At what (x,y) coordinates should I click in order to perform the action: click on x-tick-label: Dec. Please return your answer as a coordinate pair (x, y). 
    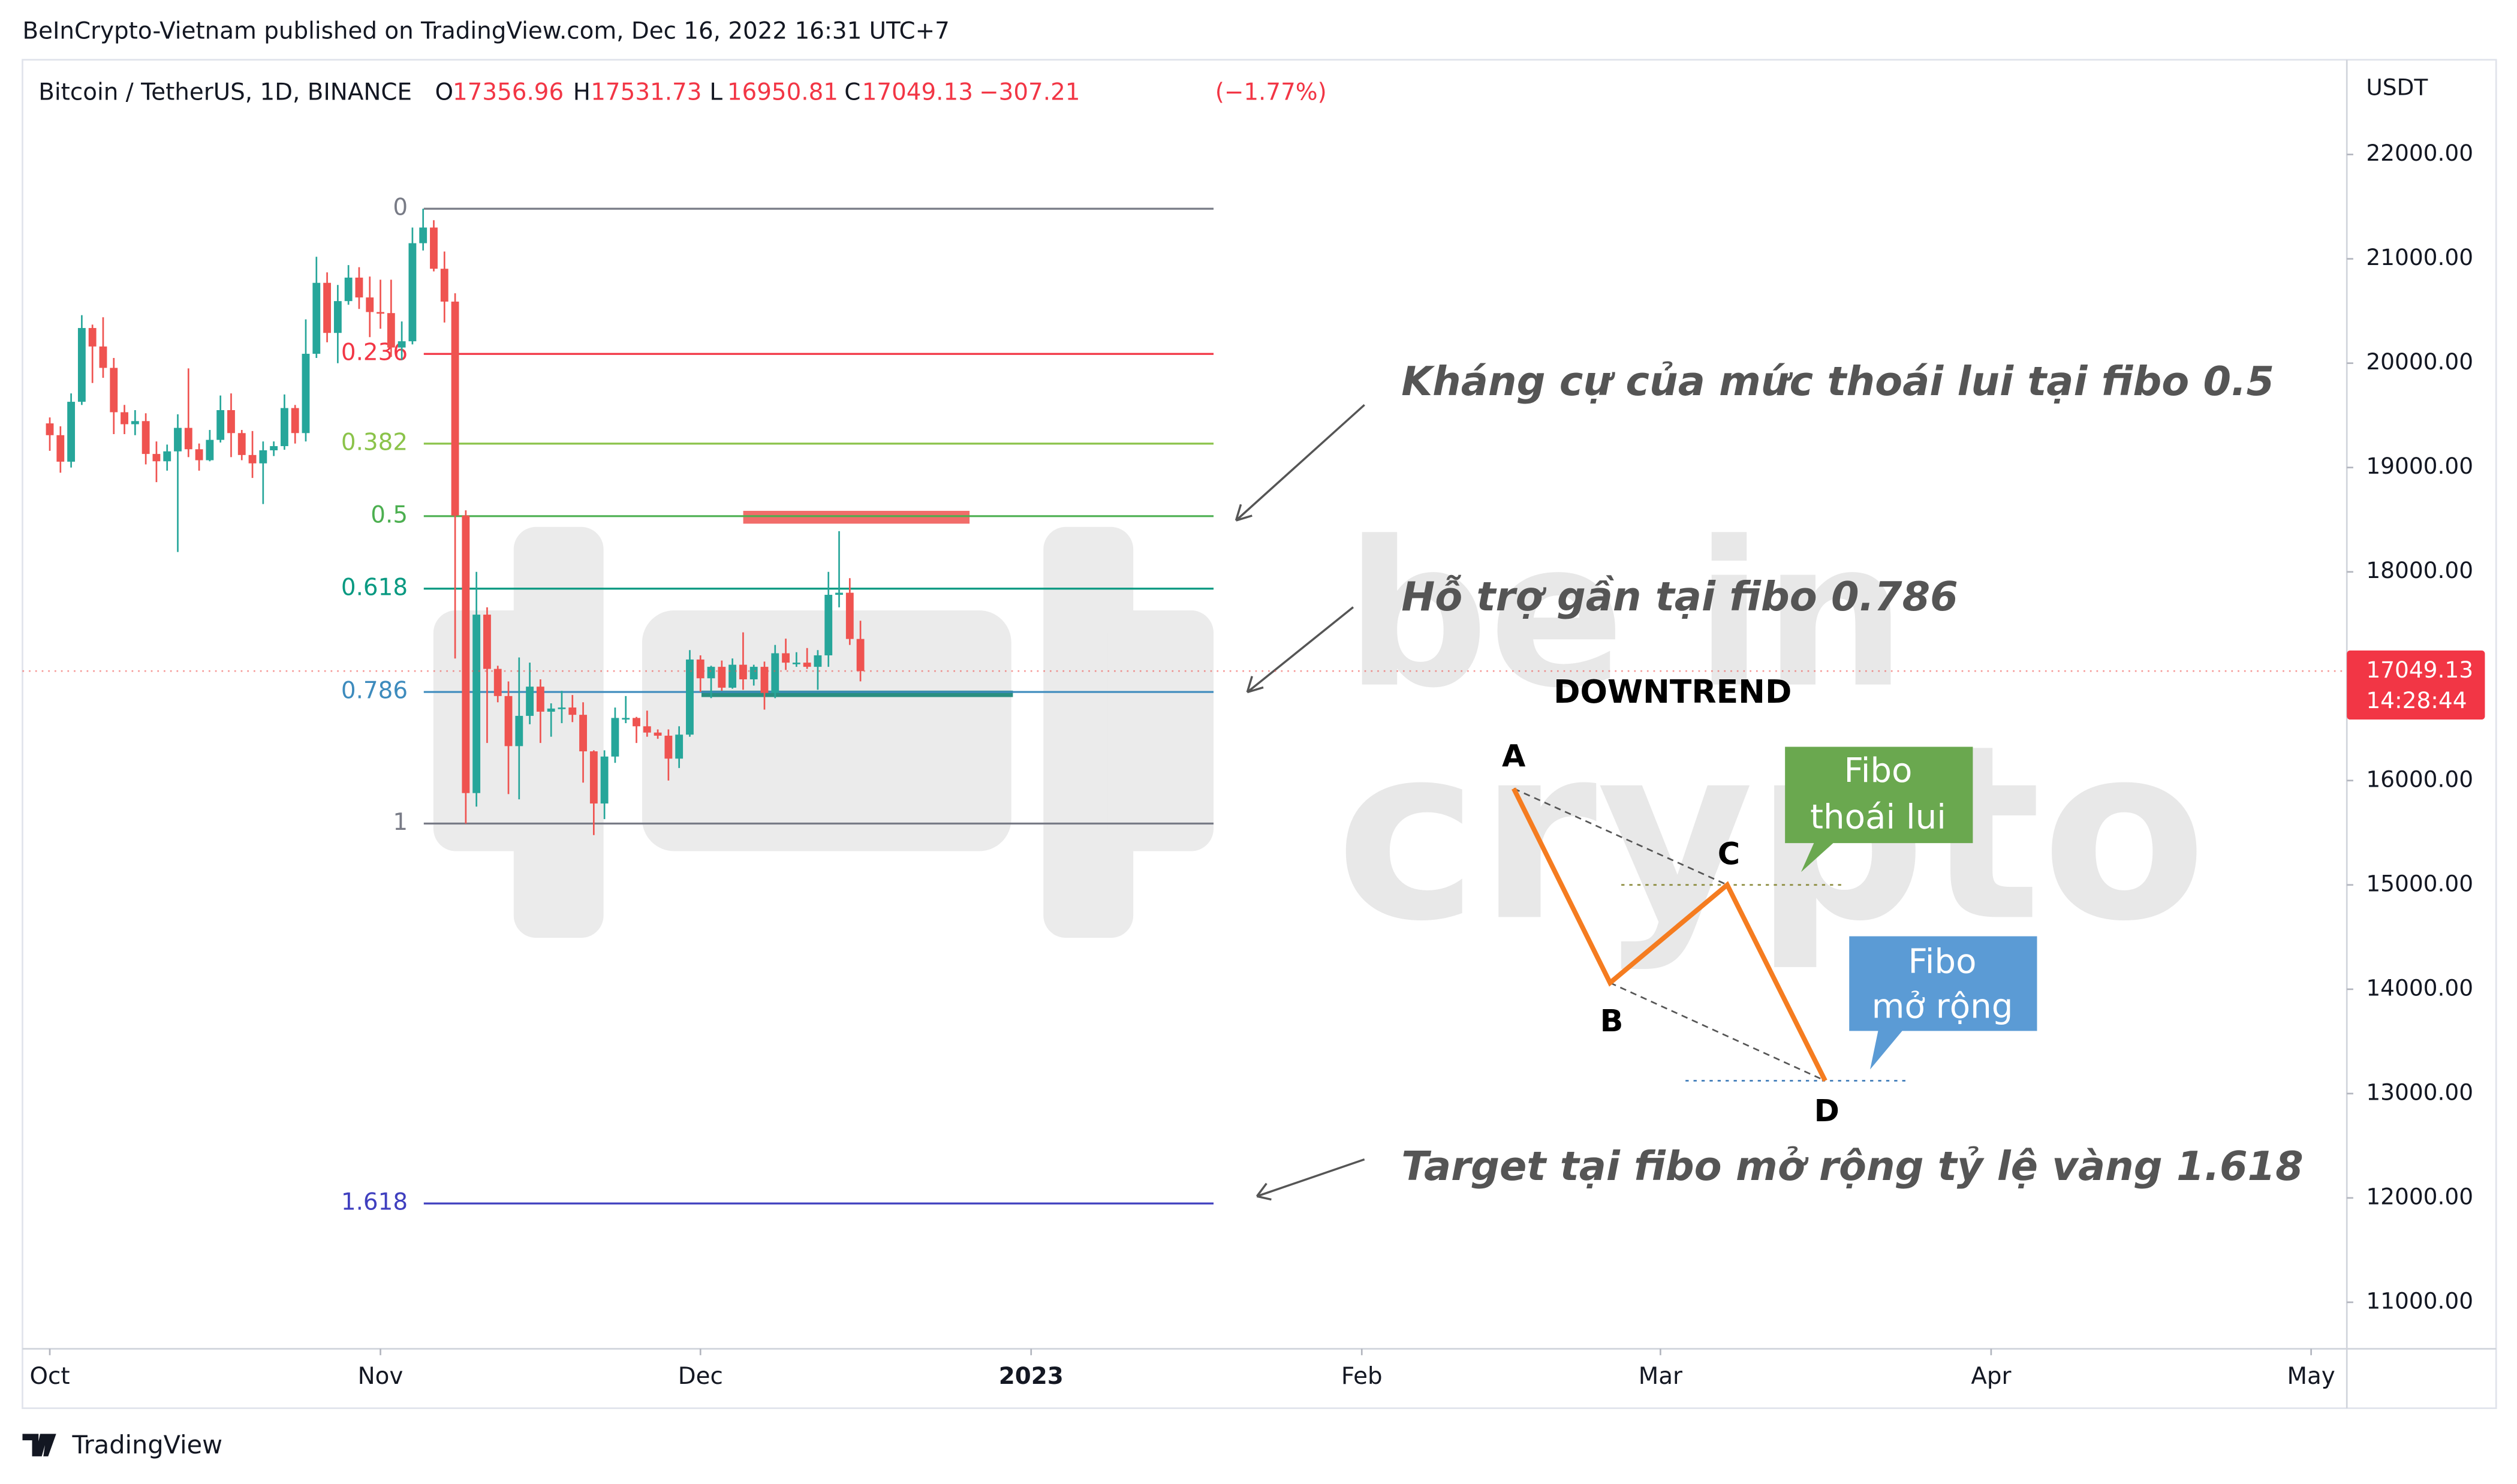
    Looking at the image, I should click on (700, 1376).